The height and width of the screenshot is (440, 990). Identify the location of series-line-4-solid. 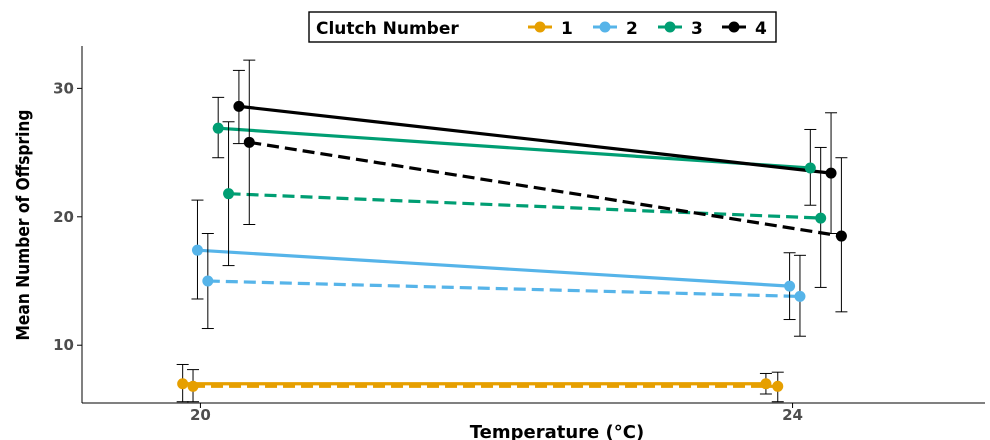
(535, 139).